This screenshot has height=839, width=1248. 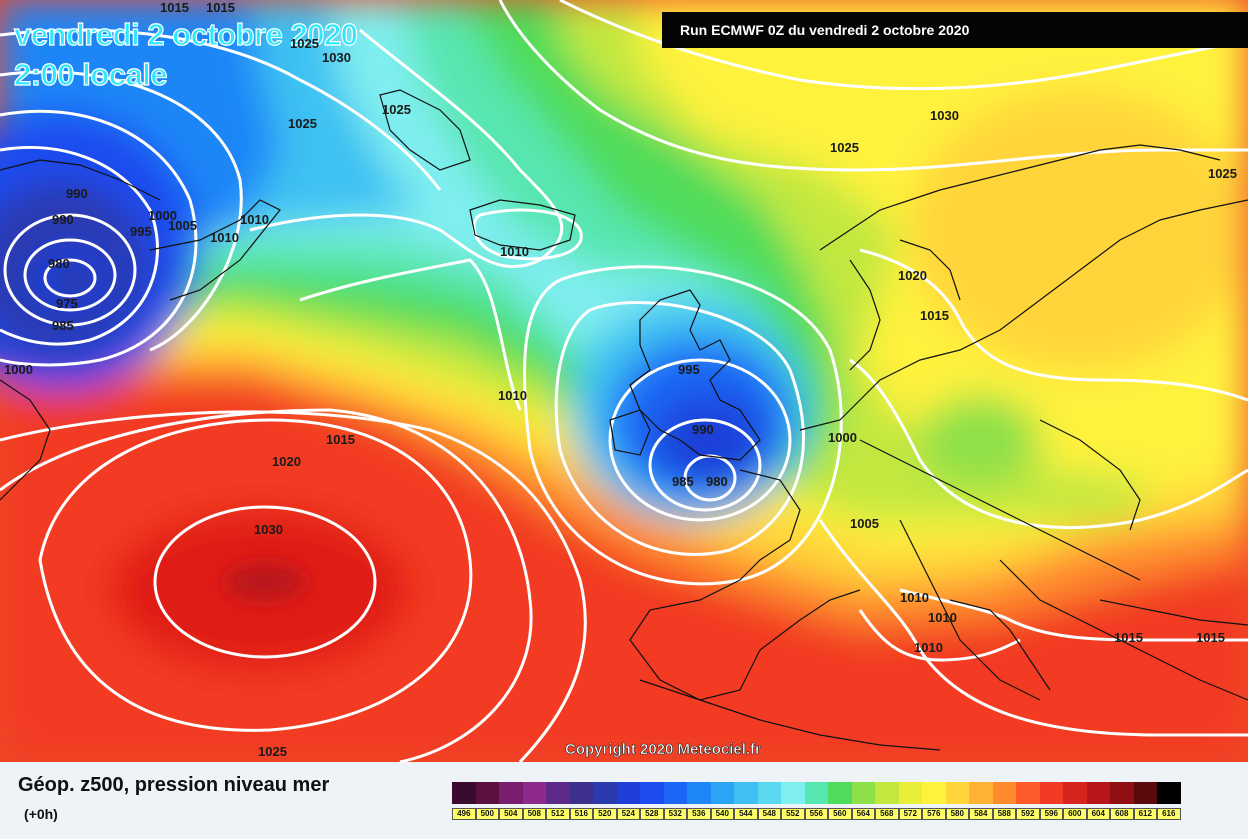 What do you see at coordinates (1004, 814) in the screenshot?
I see `scale-tick-label: 588` at bounding box center [1004, 814].